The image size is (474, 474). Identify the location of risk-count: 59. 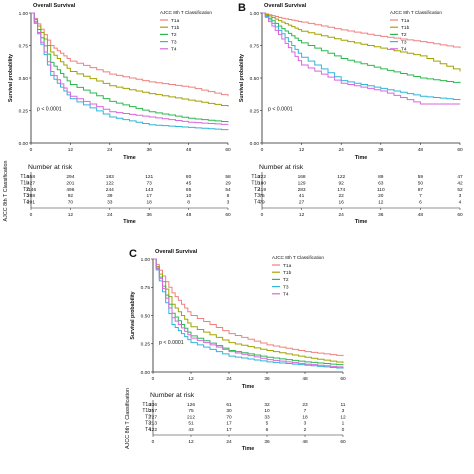
(421, 177).